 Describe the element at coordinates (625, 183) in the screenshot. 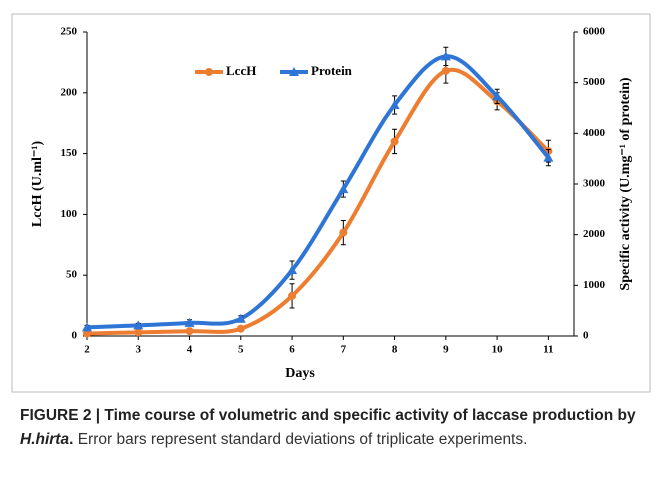

I see `y2-axis-label: Specific activity (U.mg⁻¹ of protein)` at that location.